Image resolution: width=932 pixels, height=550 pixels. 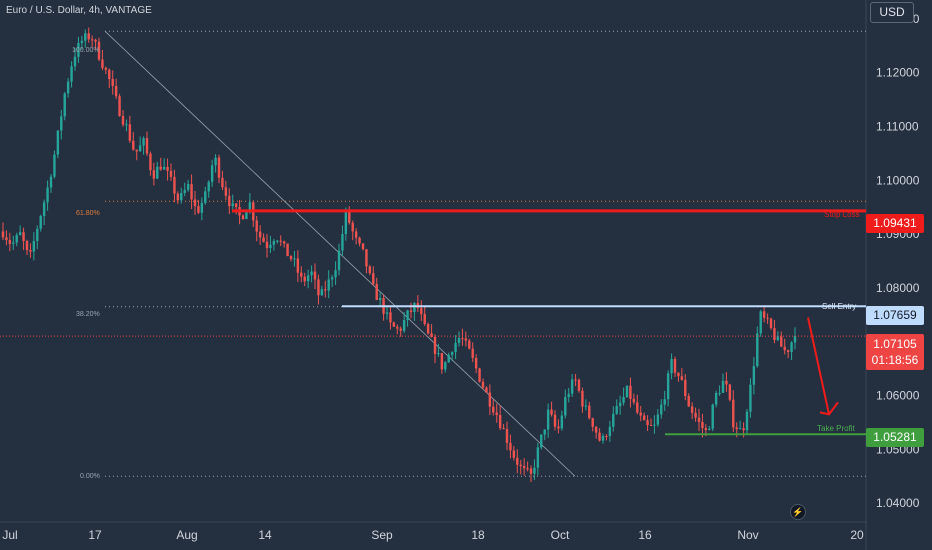 I want to click on current-price-tag: 1.07105 01:18:56, so click(x=895, y=352).